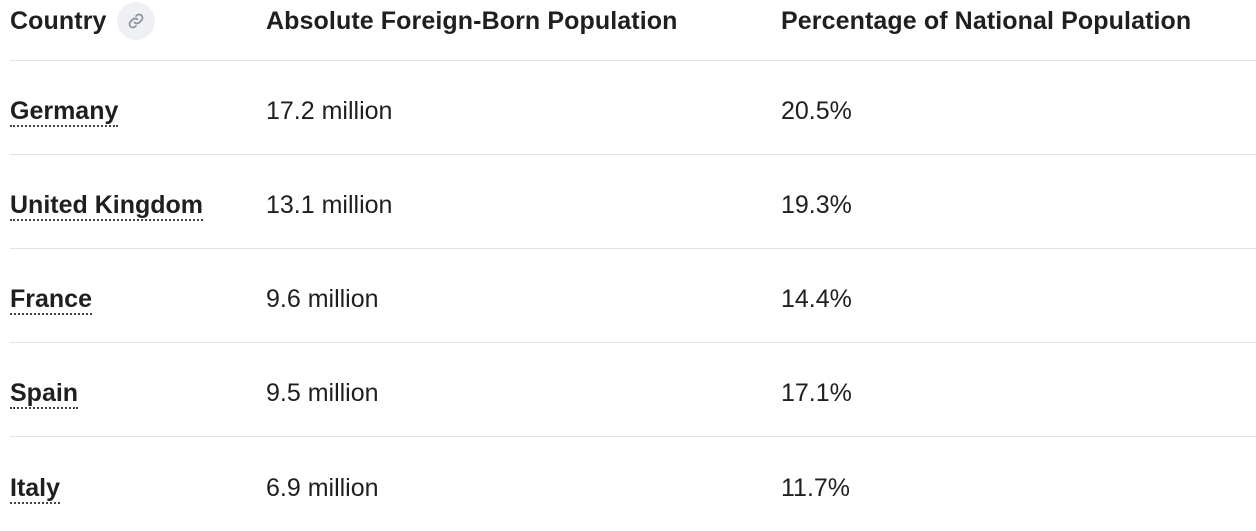 Image resolution: width=1256 pixels, height=531 pixels. What do you see at coordinates (816, 205) in the screenshot?
I see `percentage-cell: 19.3%` at bounding box center [816, 205].